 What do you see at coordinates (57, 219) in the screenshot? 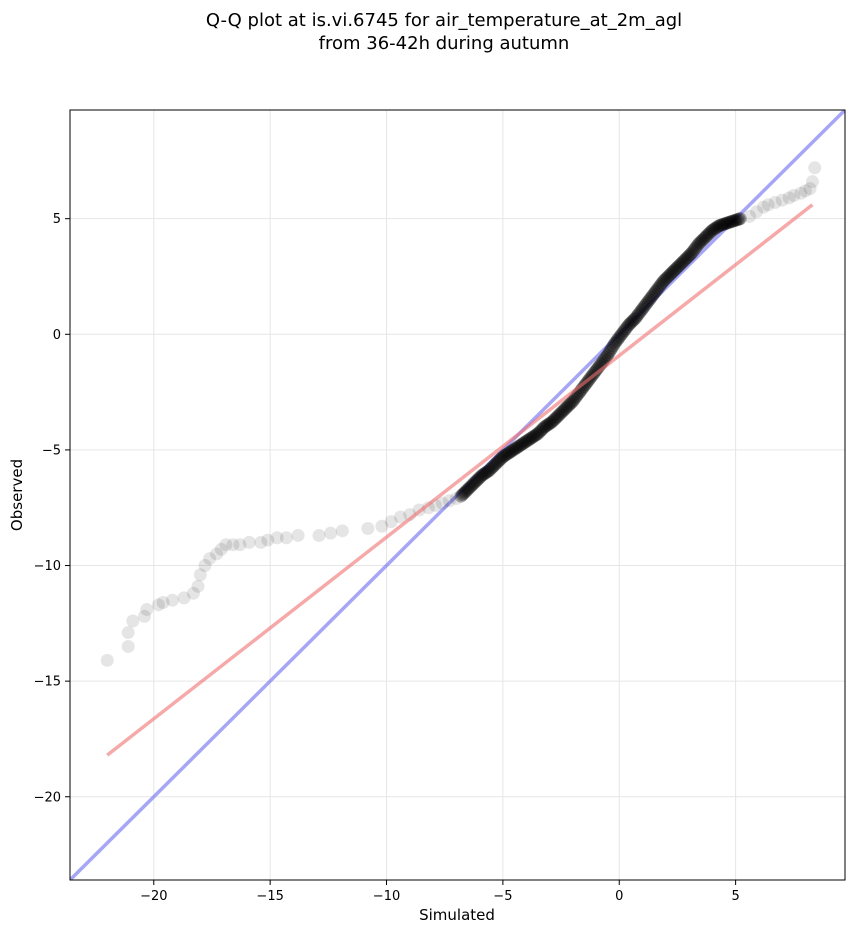
I see `y-tick-label: 5` at bounding box center [57, 219].